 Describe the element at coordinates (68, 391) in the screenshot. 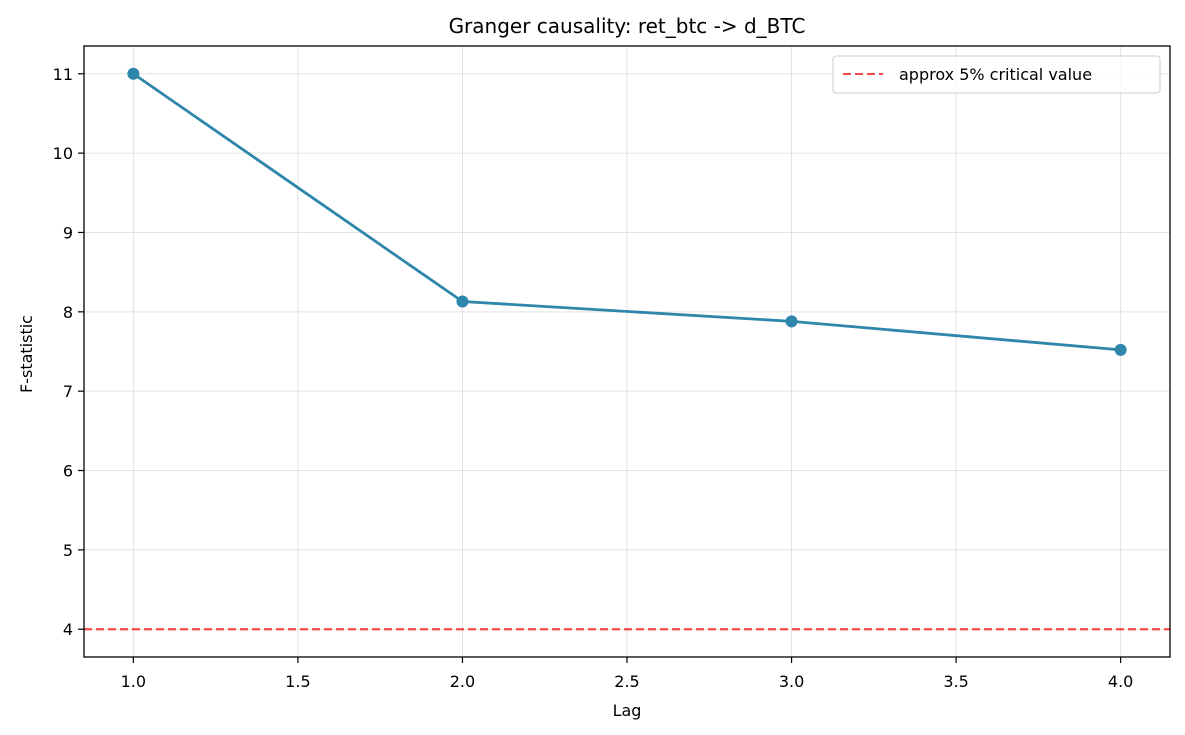

I see `y-tick-label: 7` at that location.